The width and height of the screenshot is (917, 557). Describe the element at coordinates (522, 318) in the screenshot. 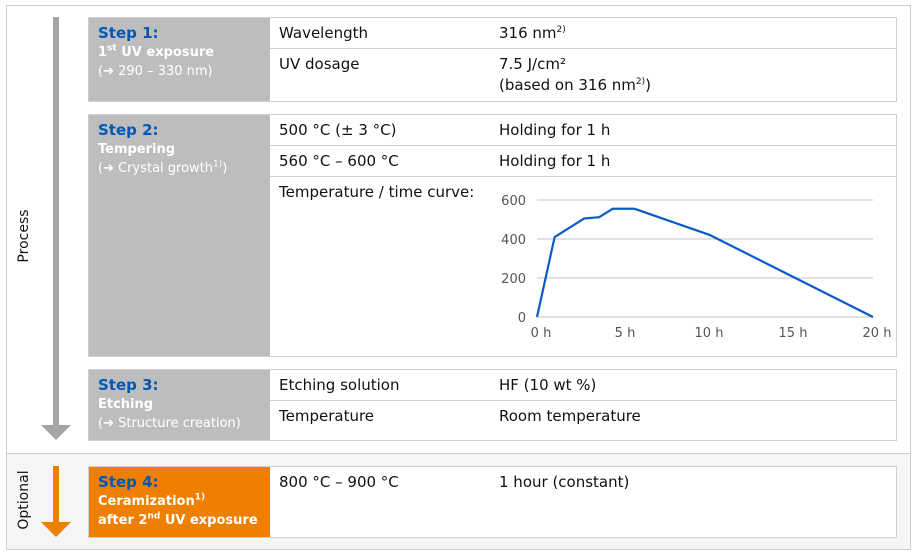

I see `y-tick-label: 0` at that location.